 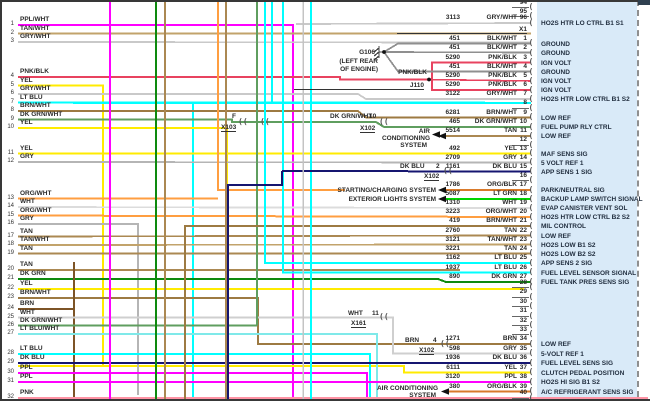 I want to click on pcm-pin-number: 35, so click(x=523, y=348).